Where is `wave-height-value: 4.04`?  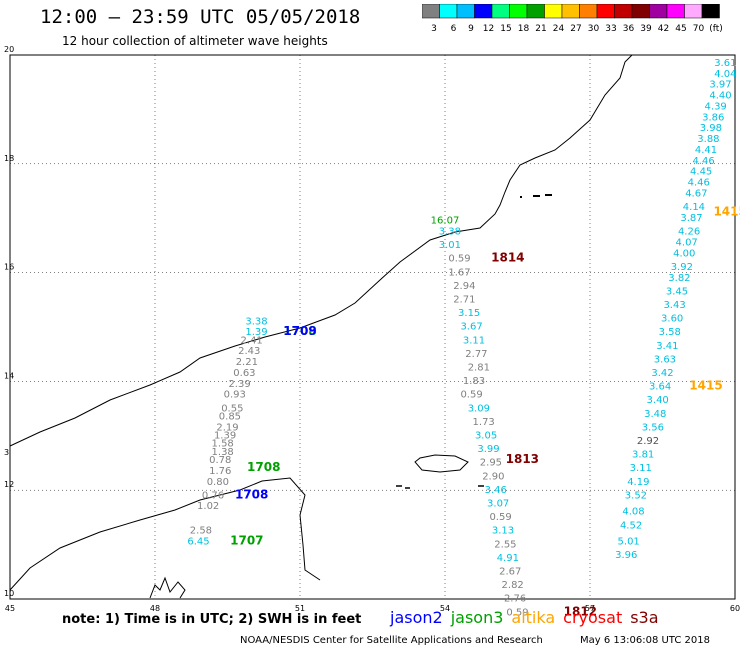
wave-height-value: 4.04 is located at coordinates (725, 74).